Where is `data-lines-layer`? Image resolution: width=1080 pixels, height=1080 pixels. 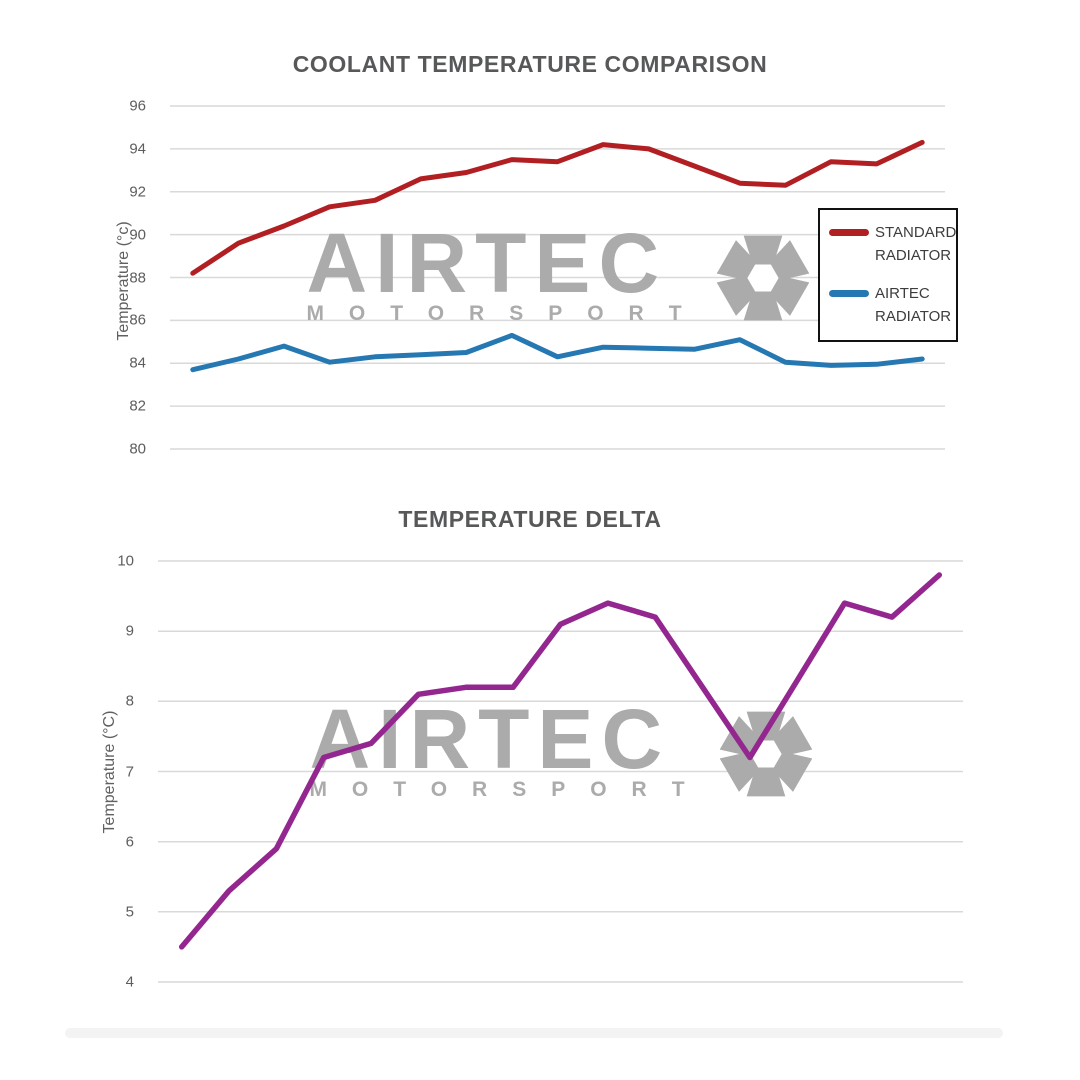
data-lines-layer is located at coordinates (557, 256).